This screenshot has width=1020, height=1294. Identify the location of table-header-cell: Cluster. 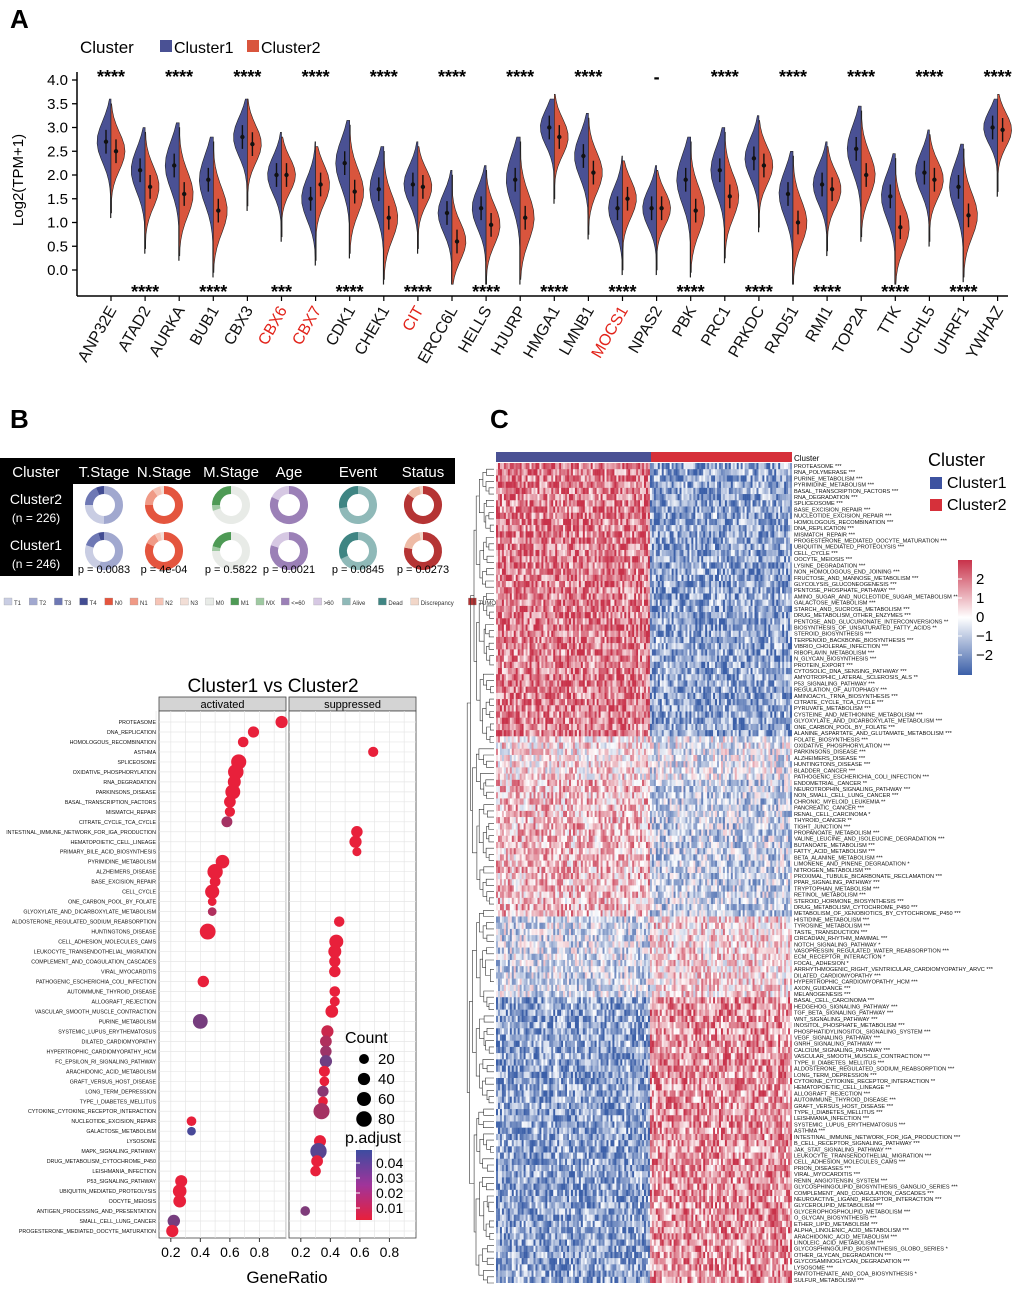
(36, 472).